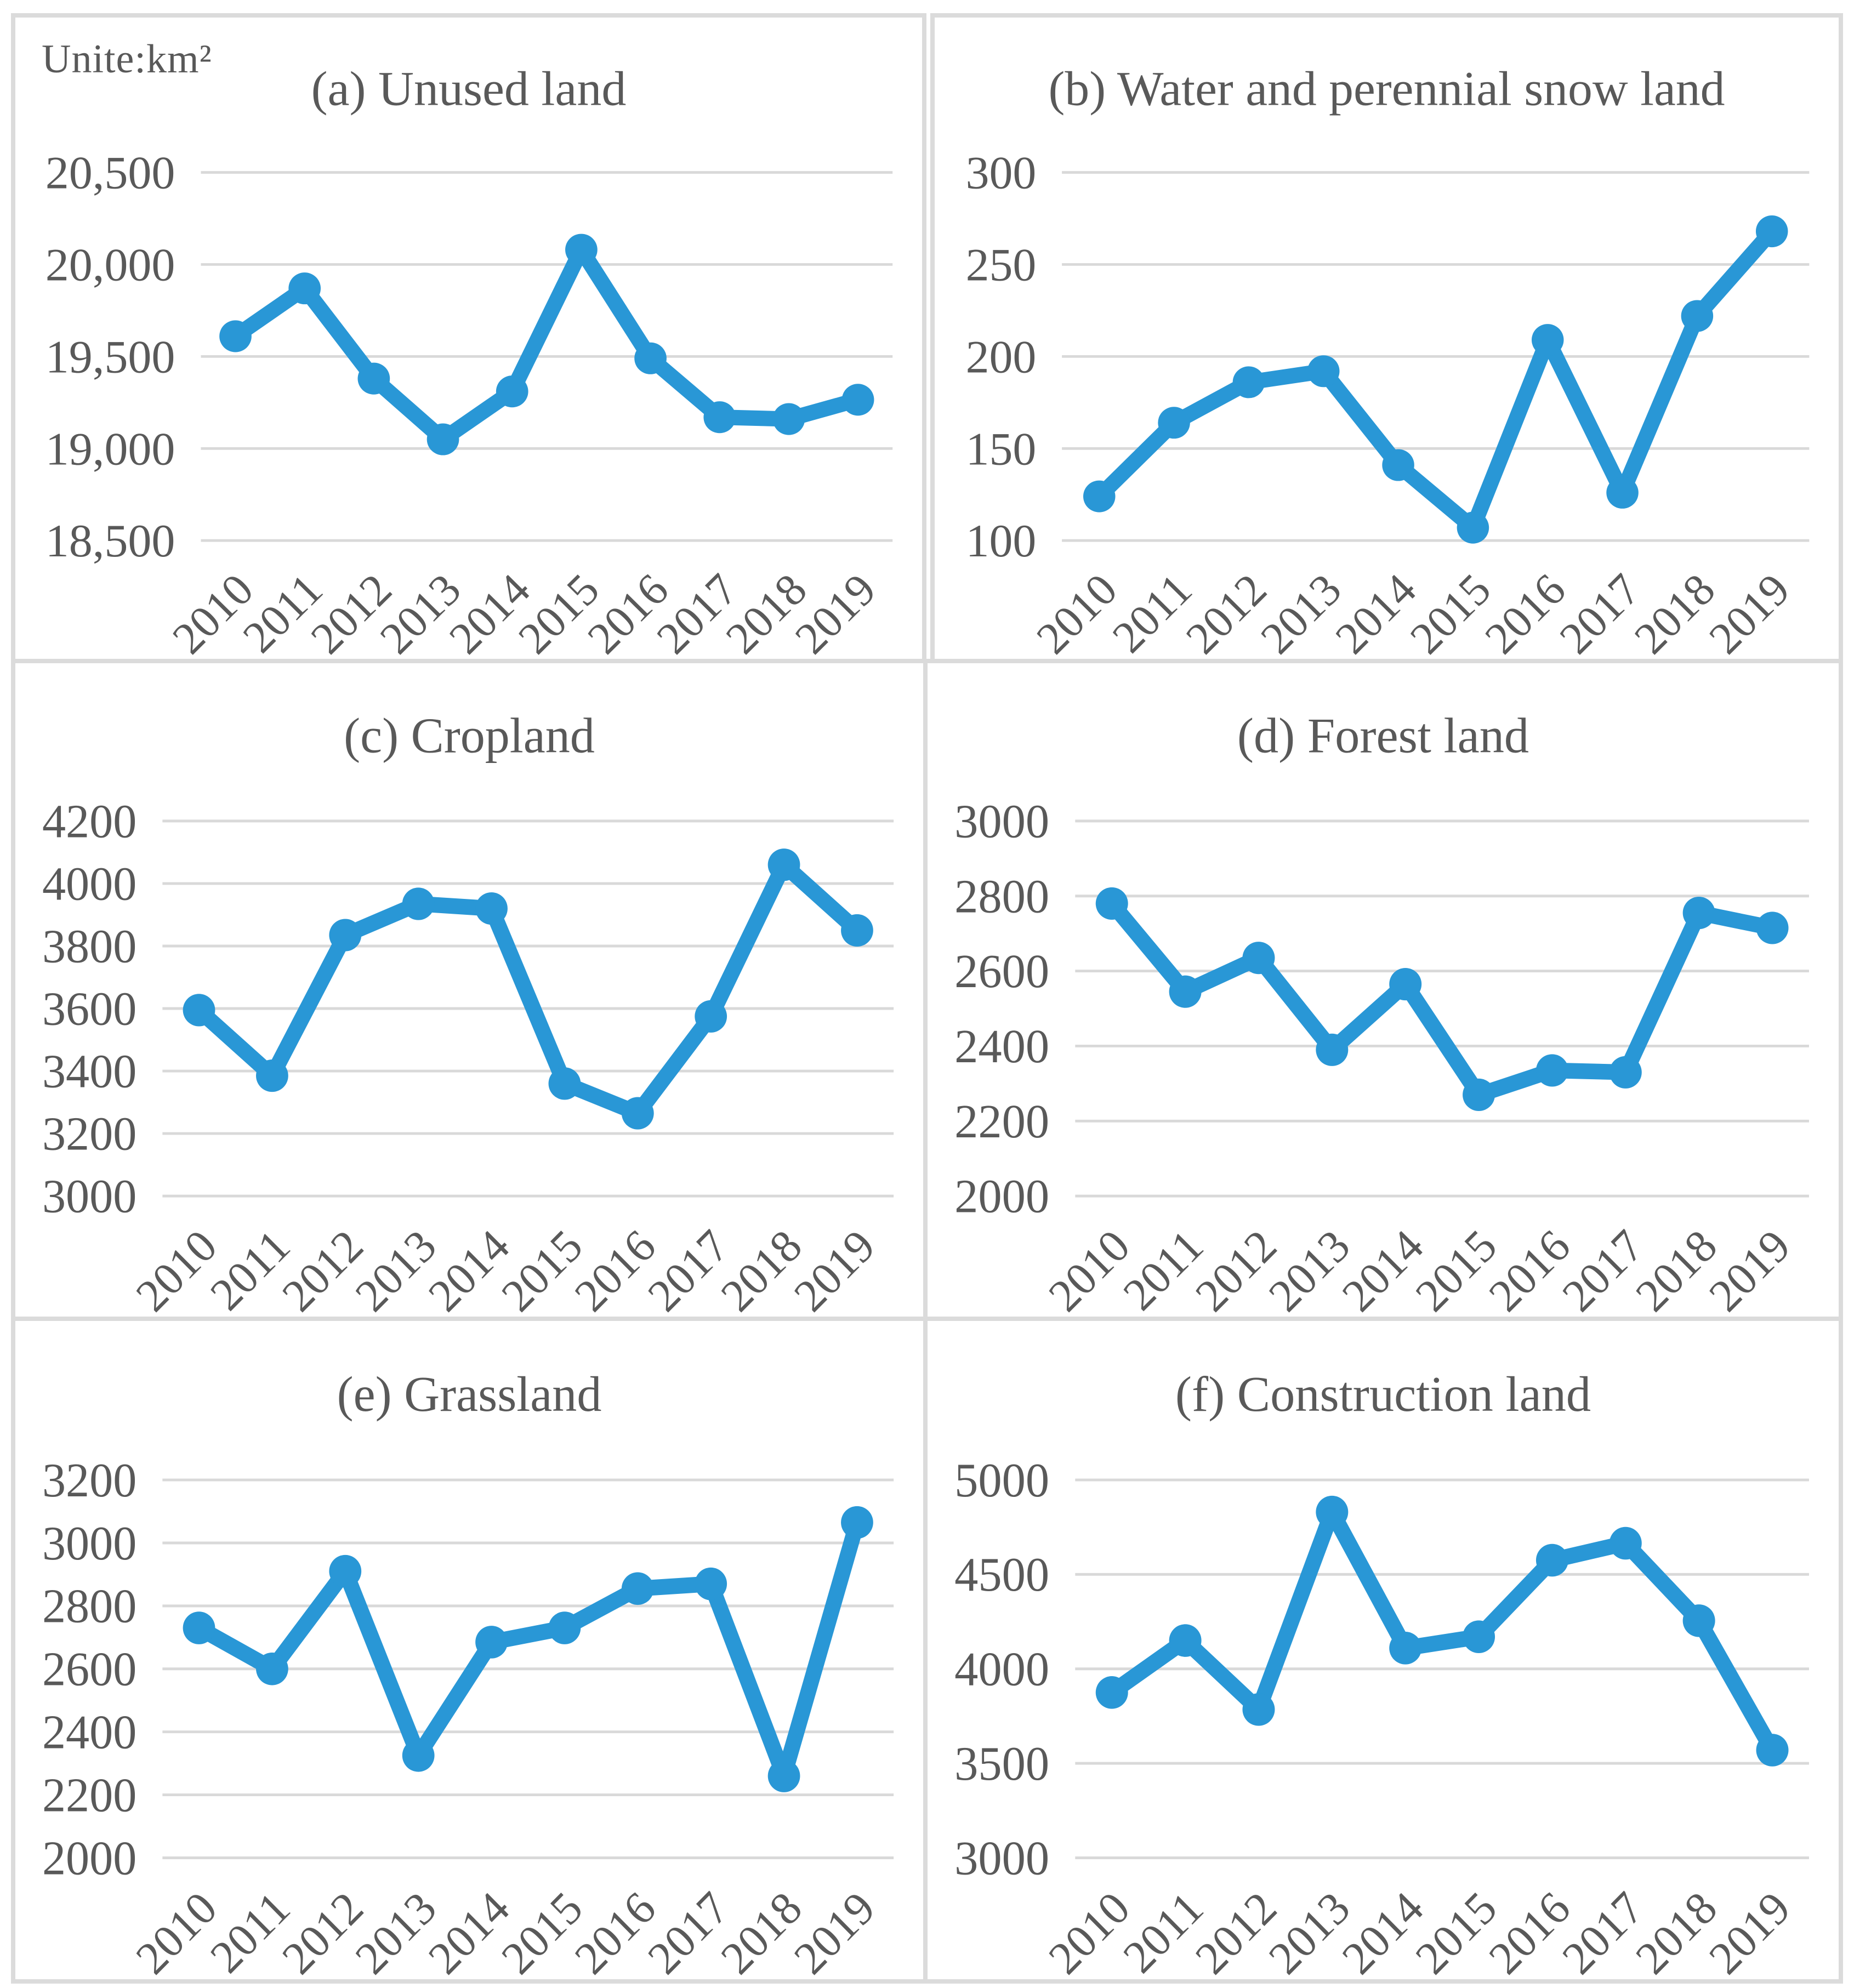 This screenshot has height=1988, width=1854. What do you see at coordinates (111, 449) in the screenshot?
I see `y-tick-label: 19,000` at bounding box center [111, 449].